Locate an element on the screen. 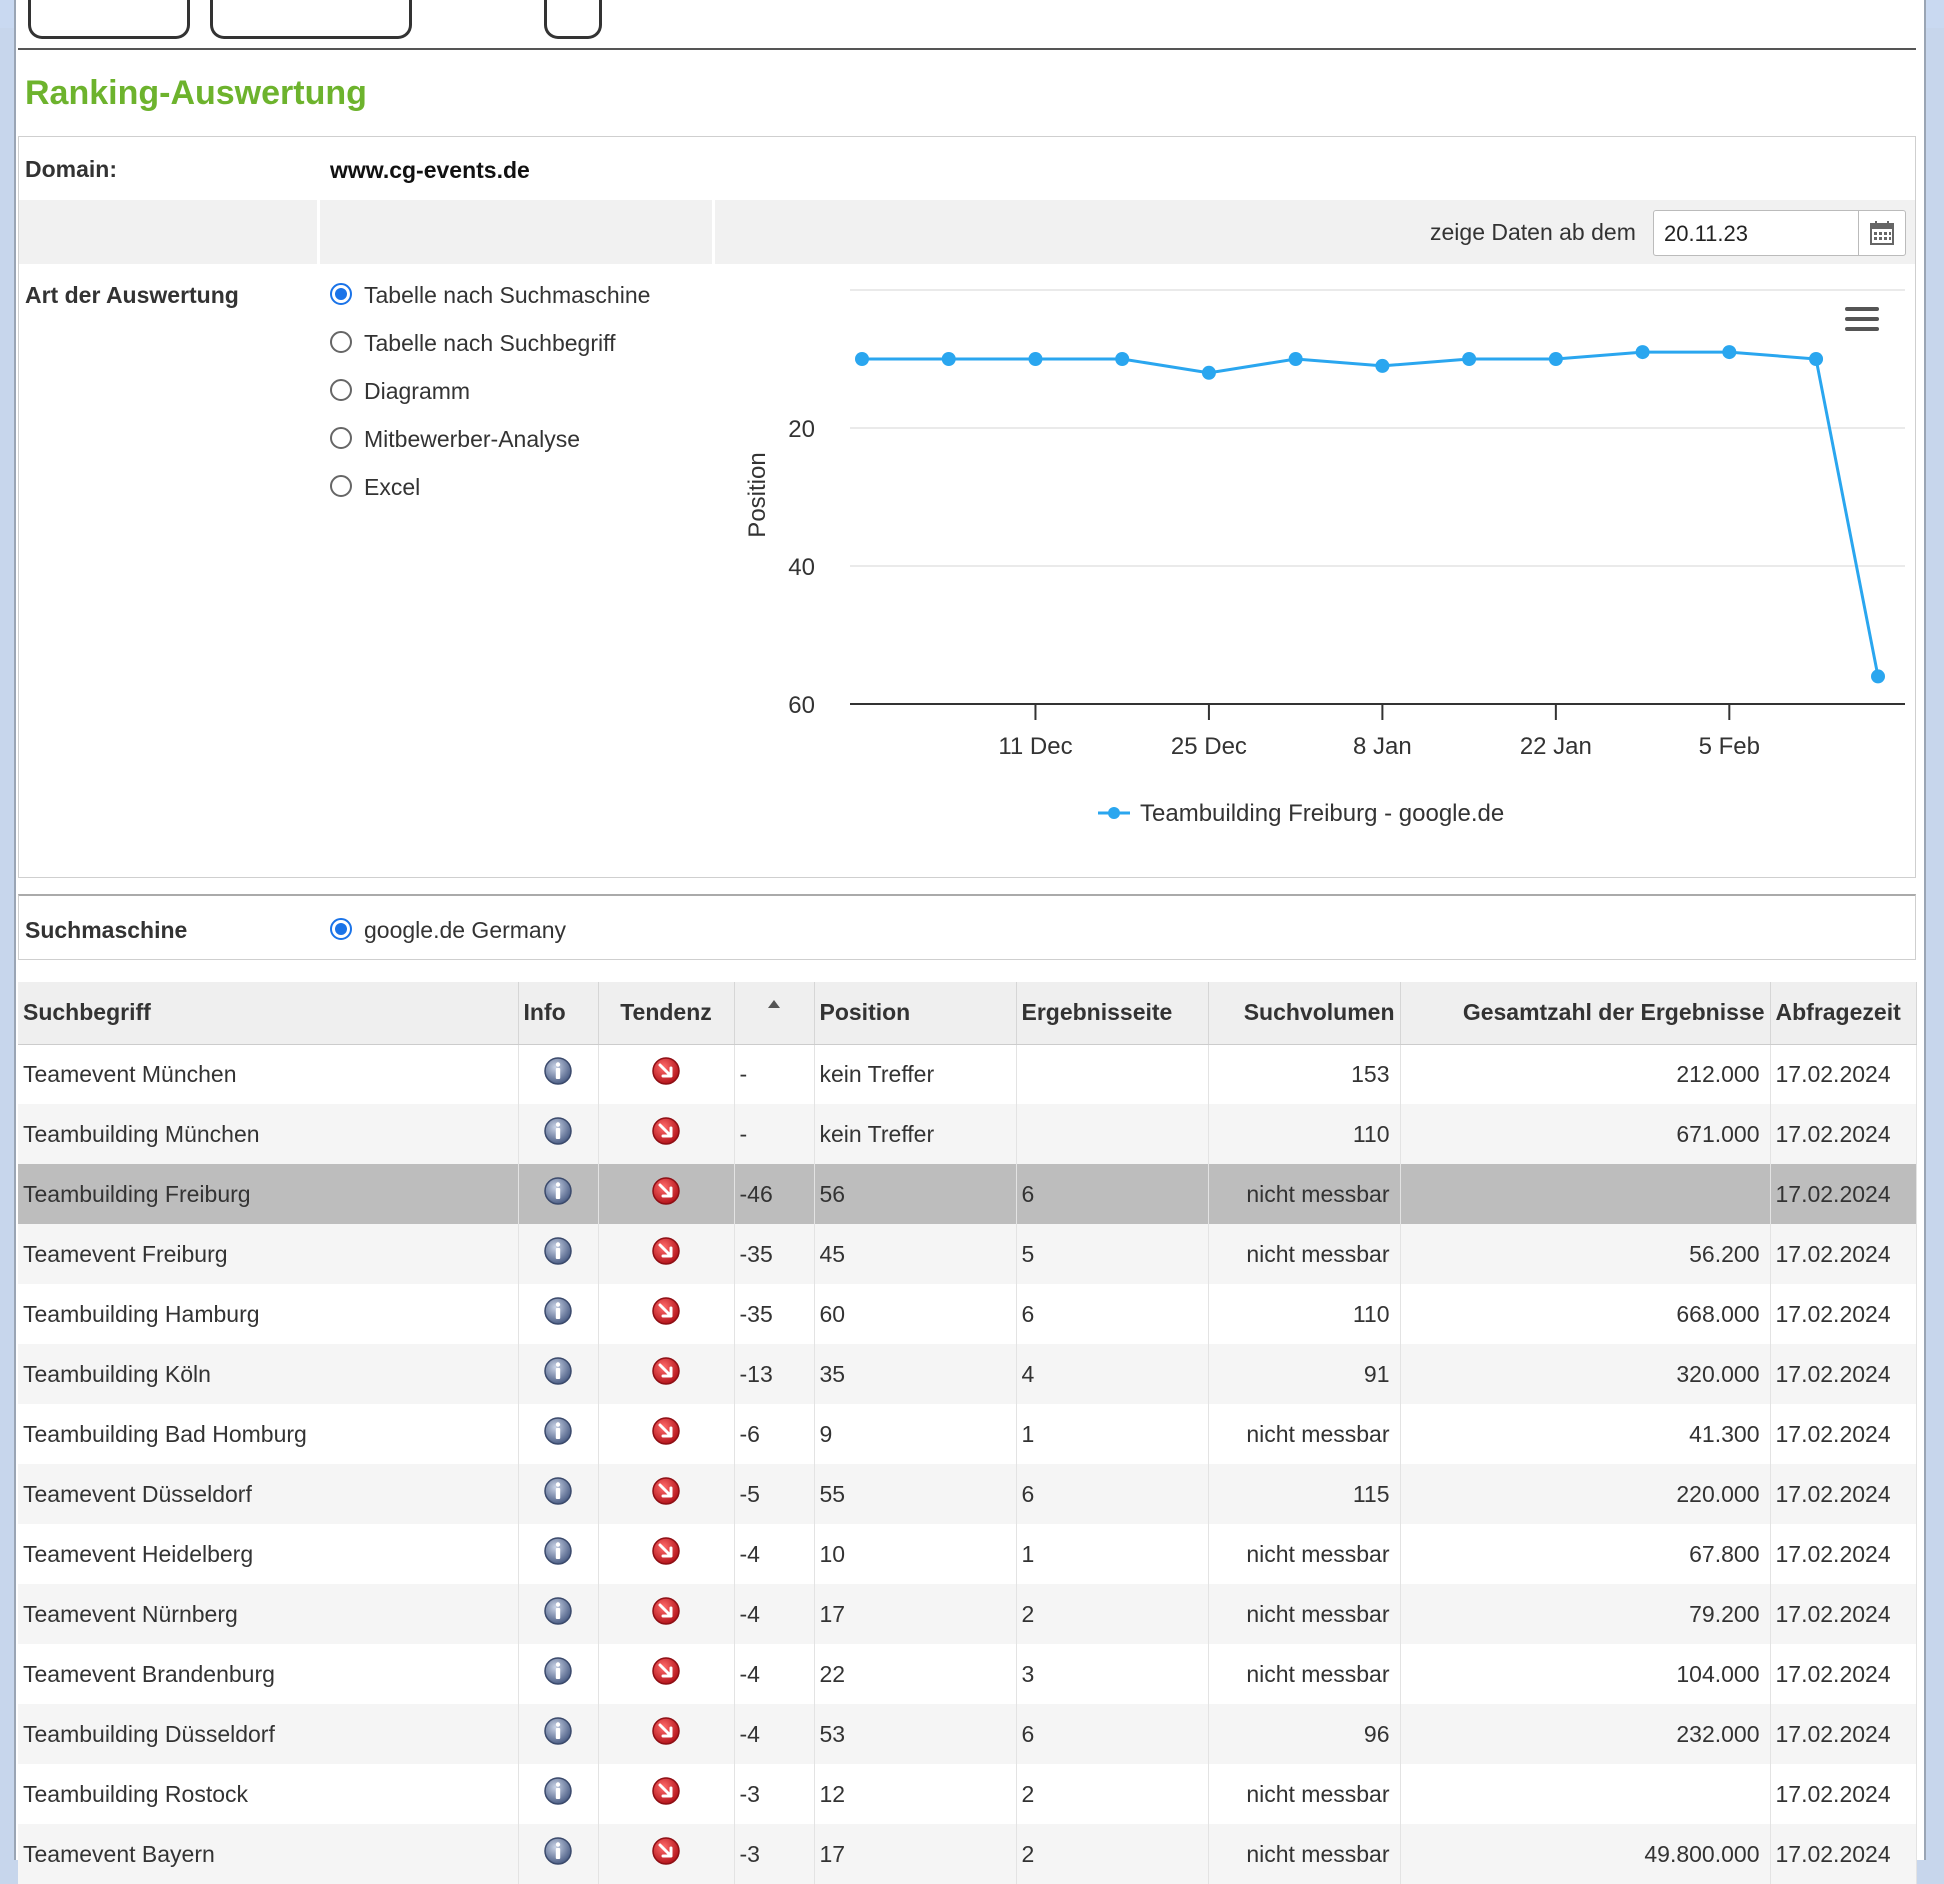  col-header-position: Position is located at coordinates (915, 1013).